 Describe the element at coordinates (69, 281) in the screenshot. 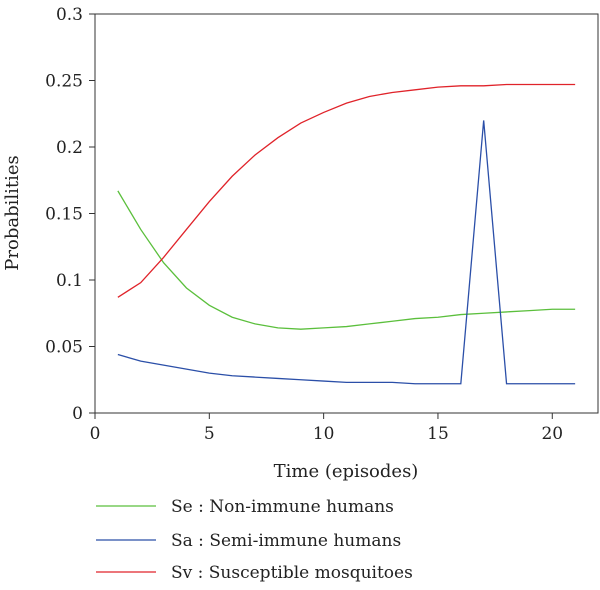

I see `y-tick-label: 0.1` at that location.